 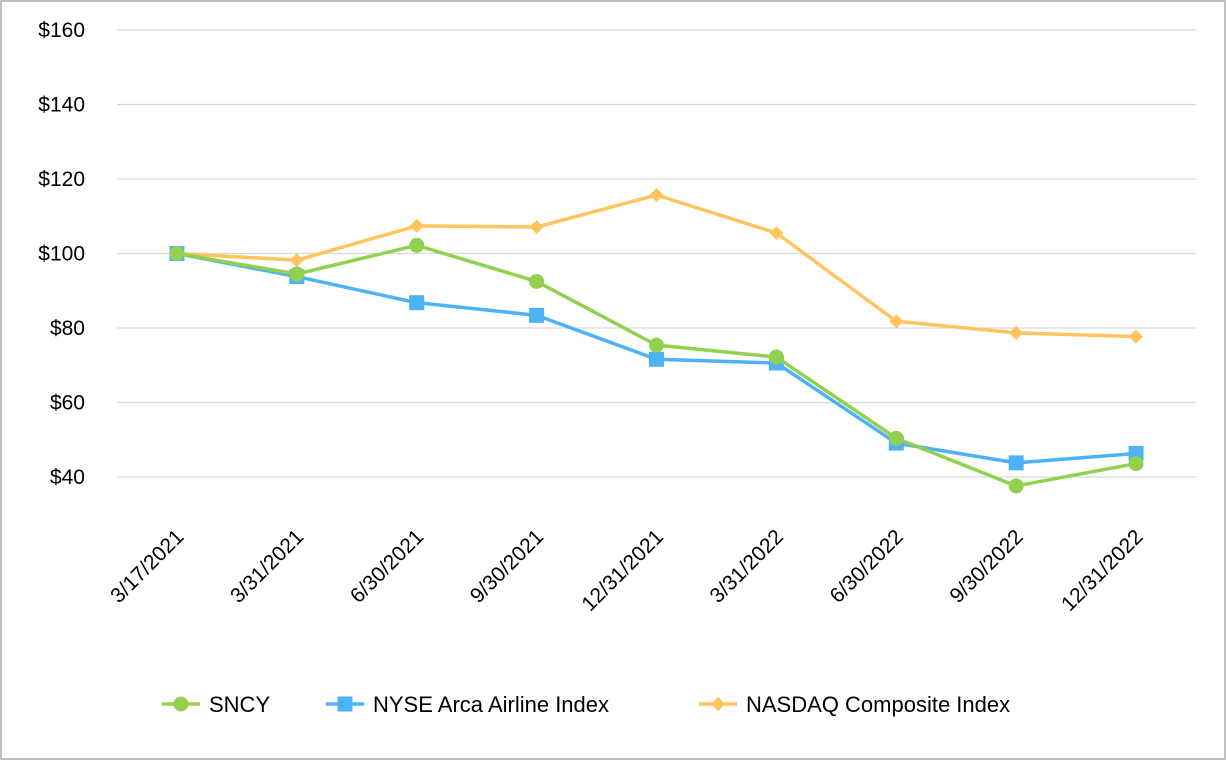 What do you see at coordinates (61, 105) in the screenshot?
I see `y-tick-label: $140` at bounding box center [61, 105].